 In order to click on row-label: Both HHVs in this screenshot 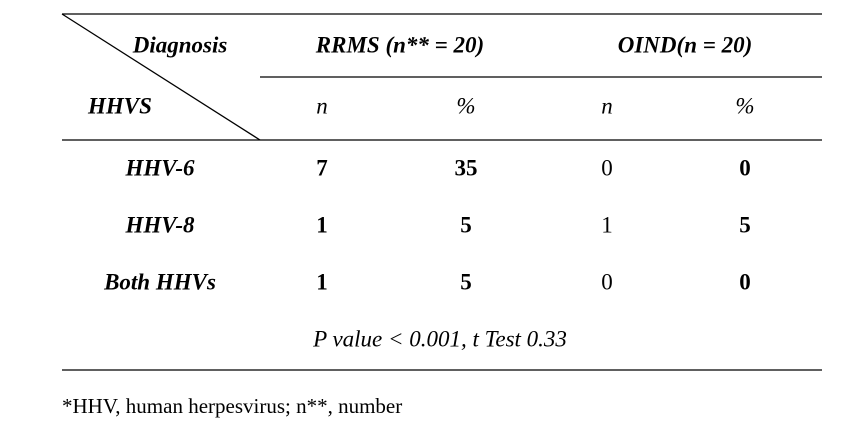, I will do `click(159, 281)`.